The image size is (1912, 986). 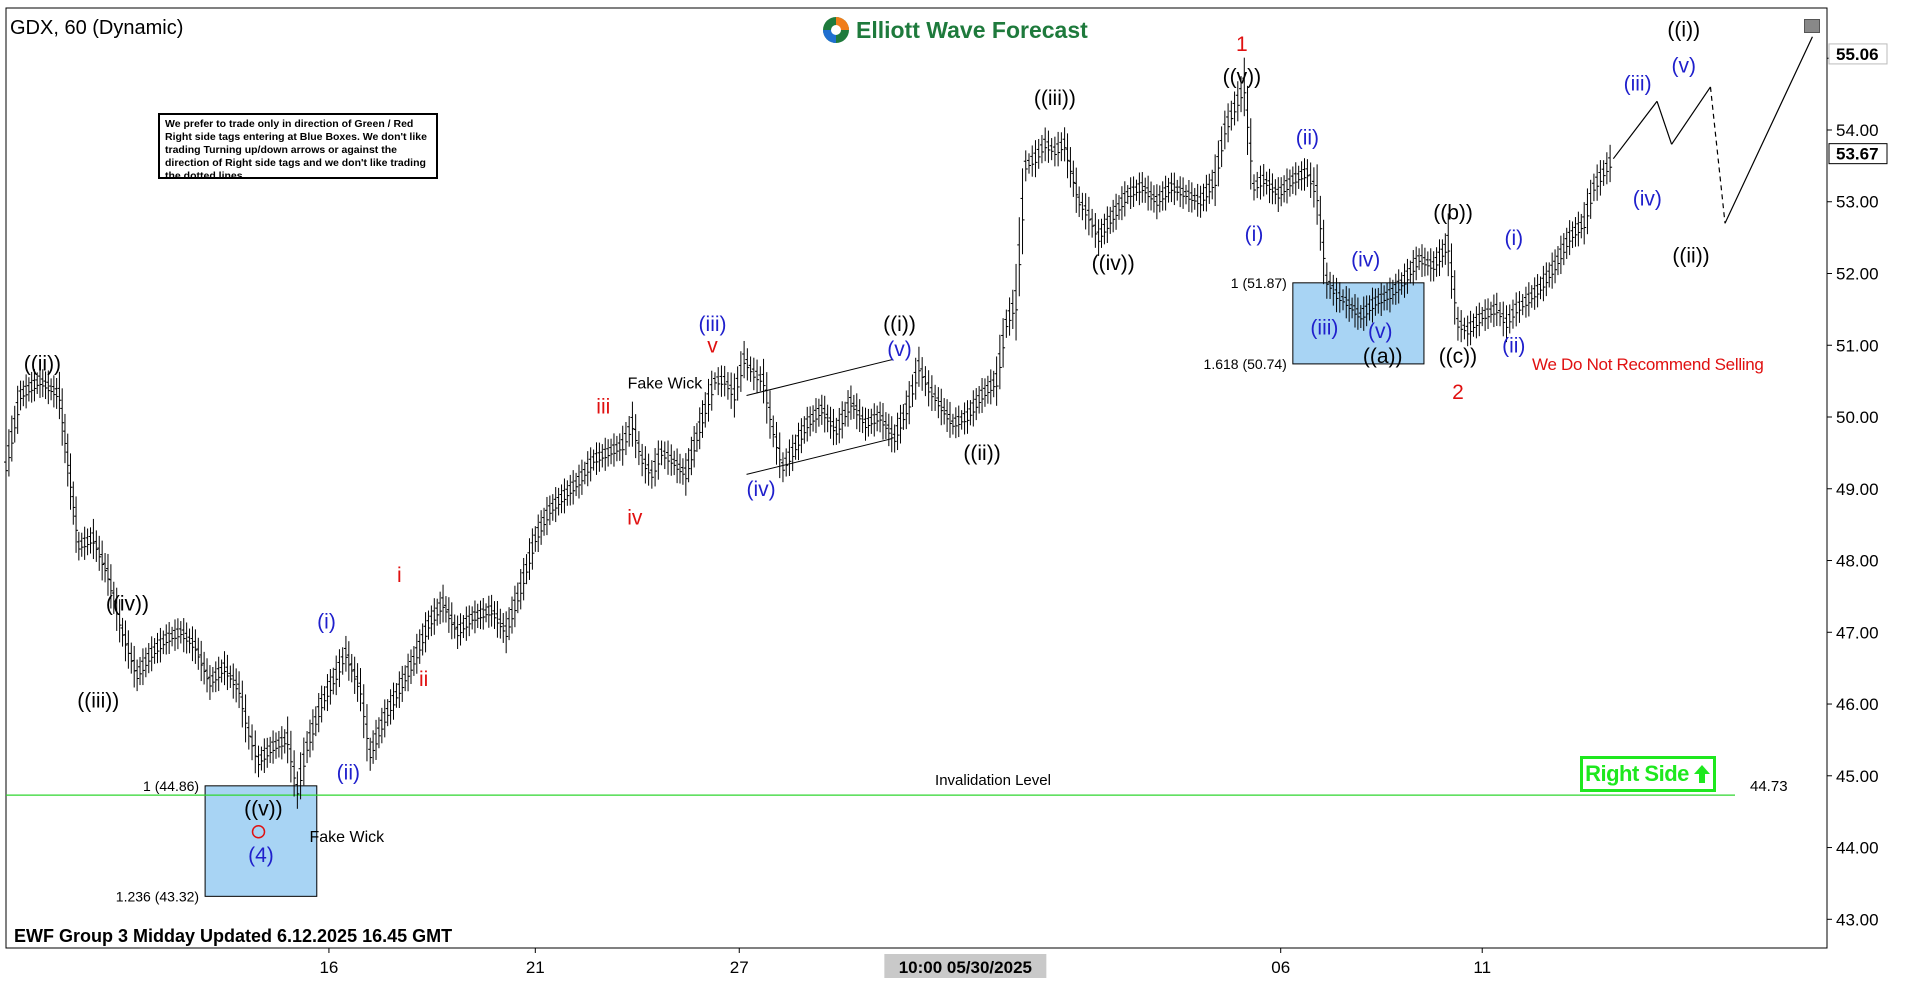 I want to click on blue-box-bottom-label: 1.618 (50.74), so click(x=1245, y=364).